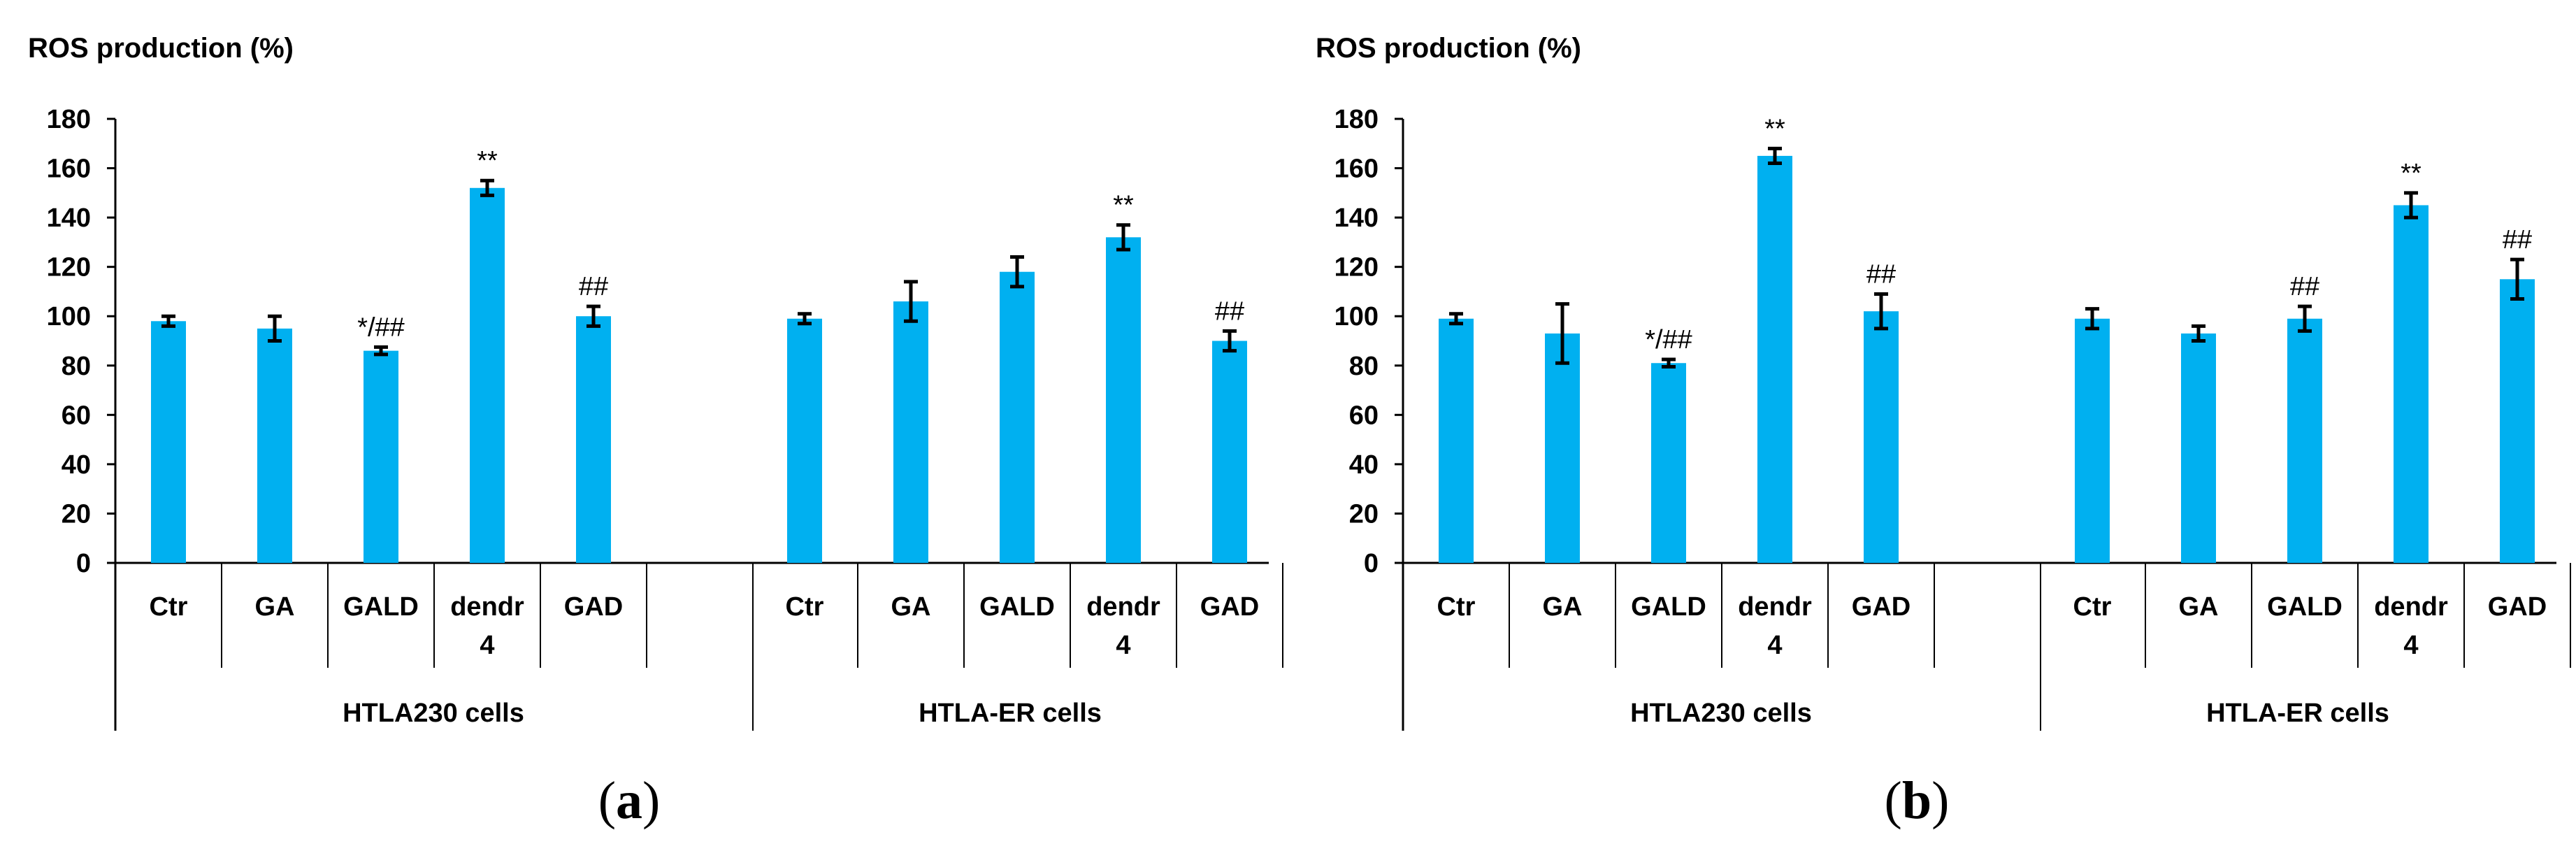 This screenshot has height=844, width=2576. I want to click on bar-item: ## GALD, so click(2305, 447).